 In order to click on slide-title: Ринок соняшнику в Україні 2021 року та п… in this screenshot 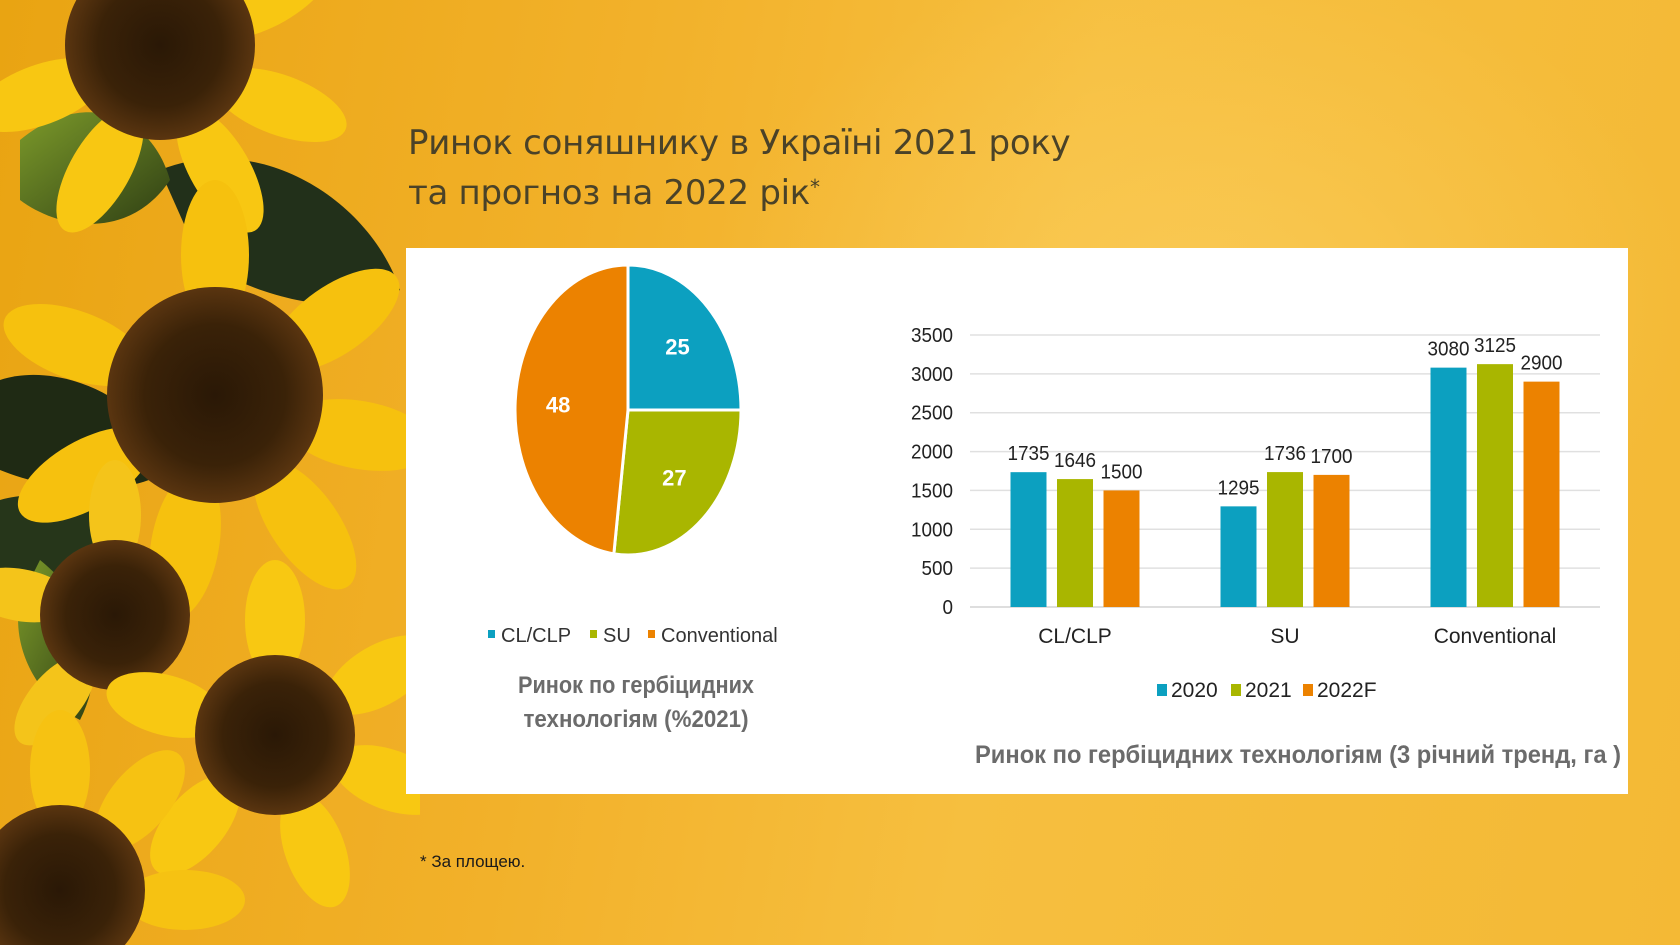, I will do `click(739, 168)`.